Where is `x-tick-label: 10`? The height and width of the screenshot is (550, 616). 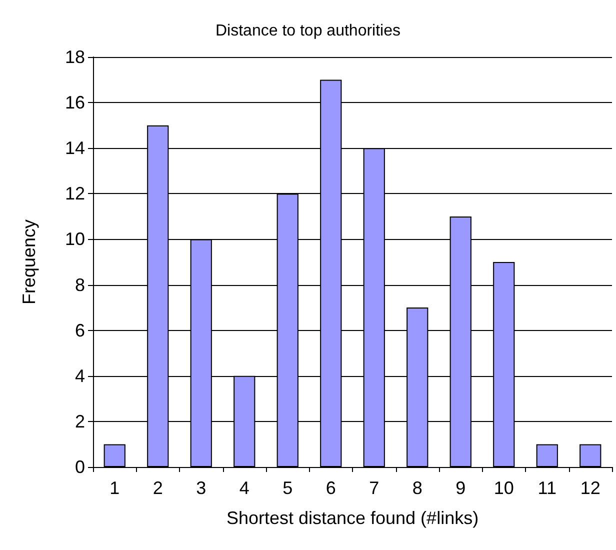
x-tick-label: 10 is located at coordinates (504, 488).